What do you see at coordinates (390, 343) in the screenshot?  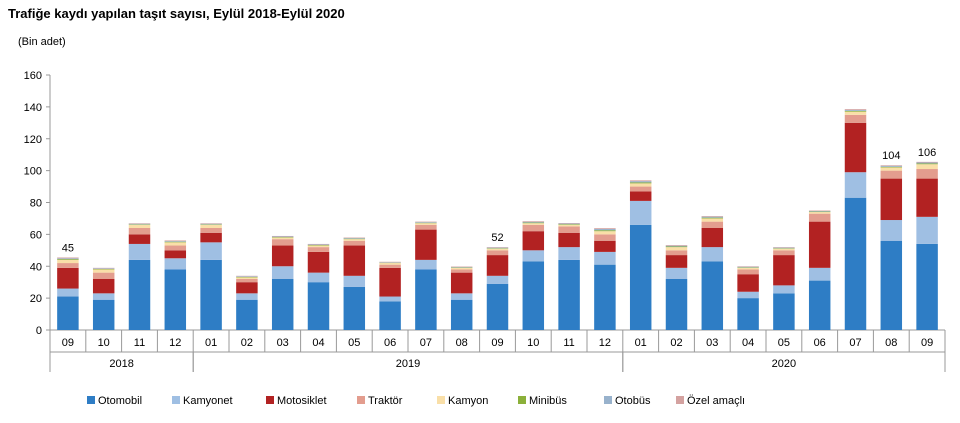 I see `x-tick-label: 06` at bounding box center [390, 343].